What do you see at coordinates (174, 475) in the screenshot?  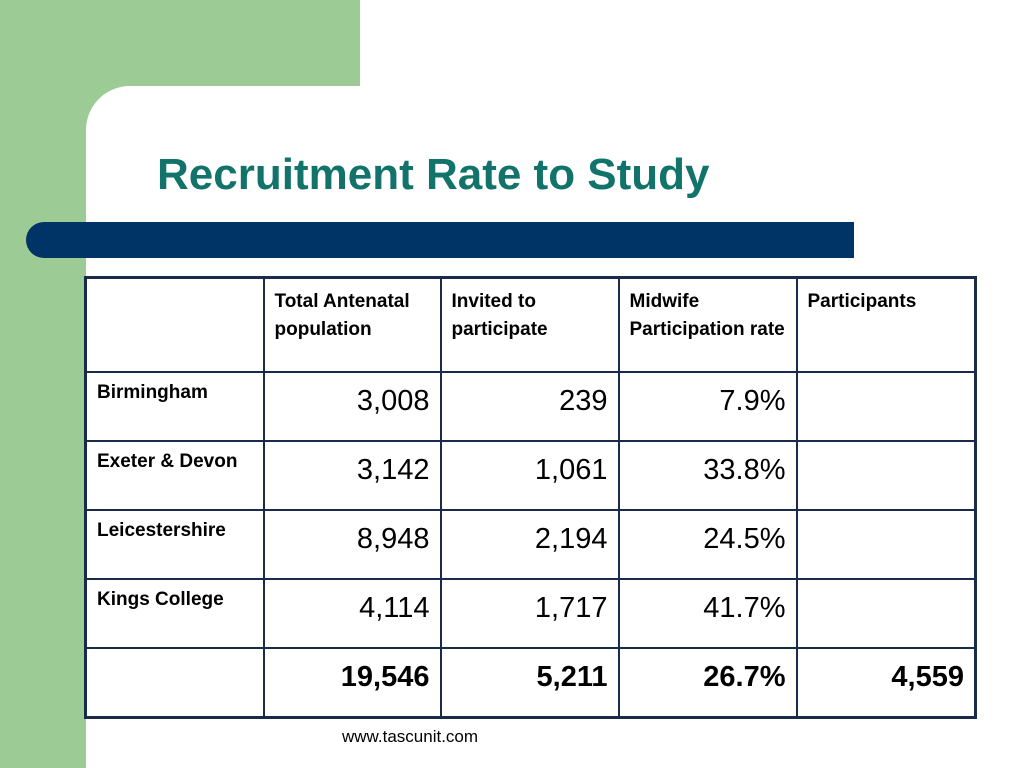 I see `row-label: Exeter & Devon` at bounding box center [174, 475].